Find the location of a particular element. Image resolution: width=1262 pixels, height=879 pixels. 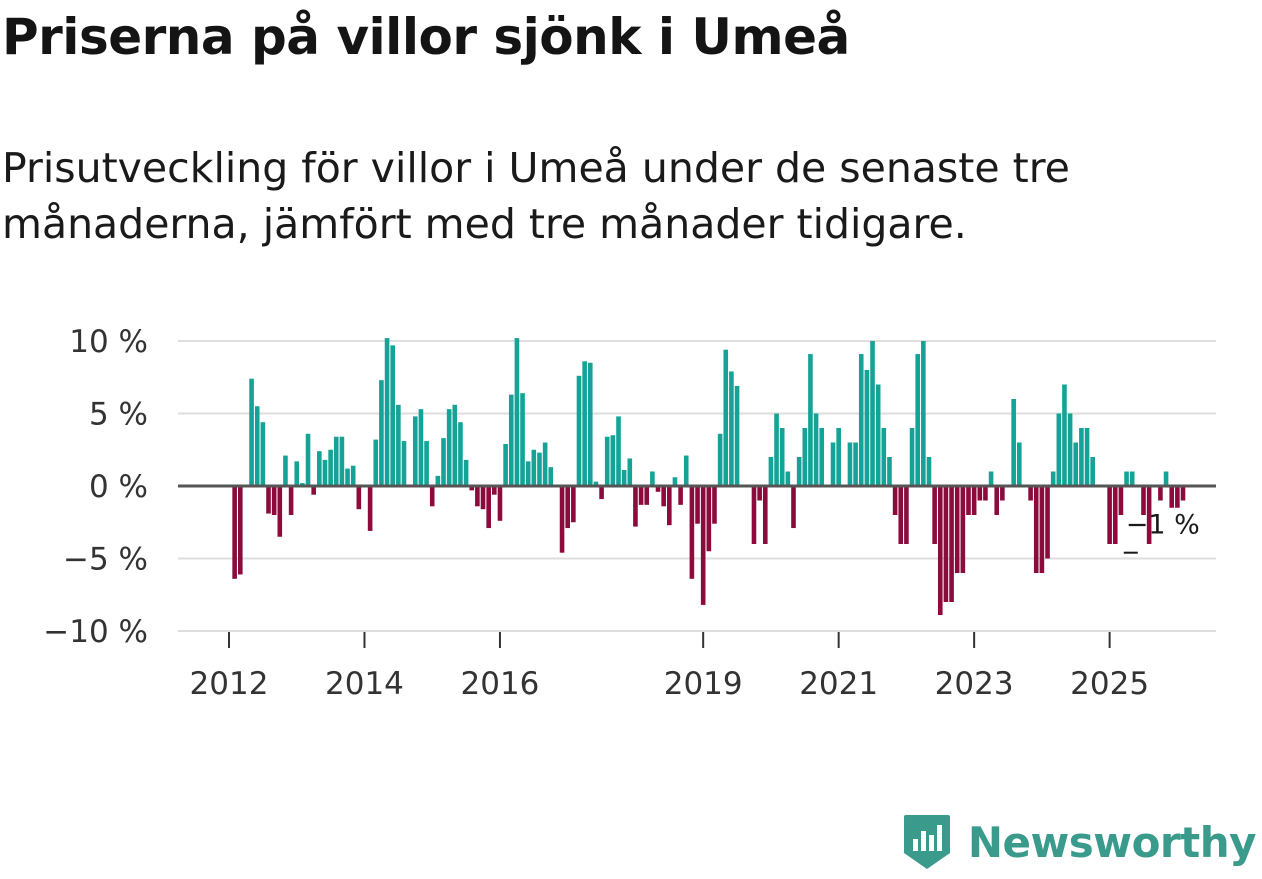

x-axis-ticks: 2012 2014 2016 2019 2021 2023 2025 is located at coordinates (669, 667).